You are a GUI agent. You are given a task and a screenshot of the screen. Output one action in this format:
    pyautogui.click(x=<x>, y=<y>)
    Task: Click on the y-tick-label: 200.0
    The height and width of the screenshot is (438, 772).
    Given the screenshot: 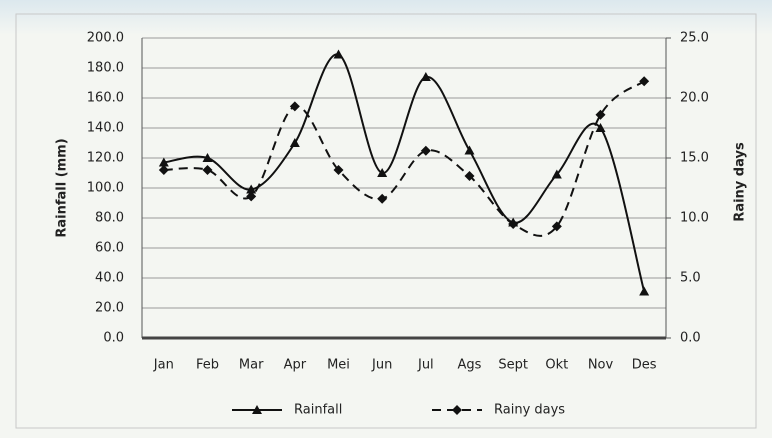 What is the action you would take?
    pyautogui.click(x=105, y=38)
    